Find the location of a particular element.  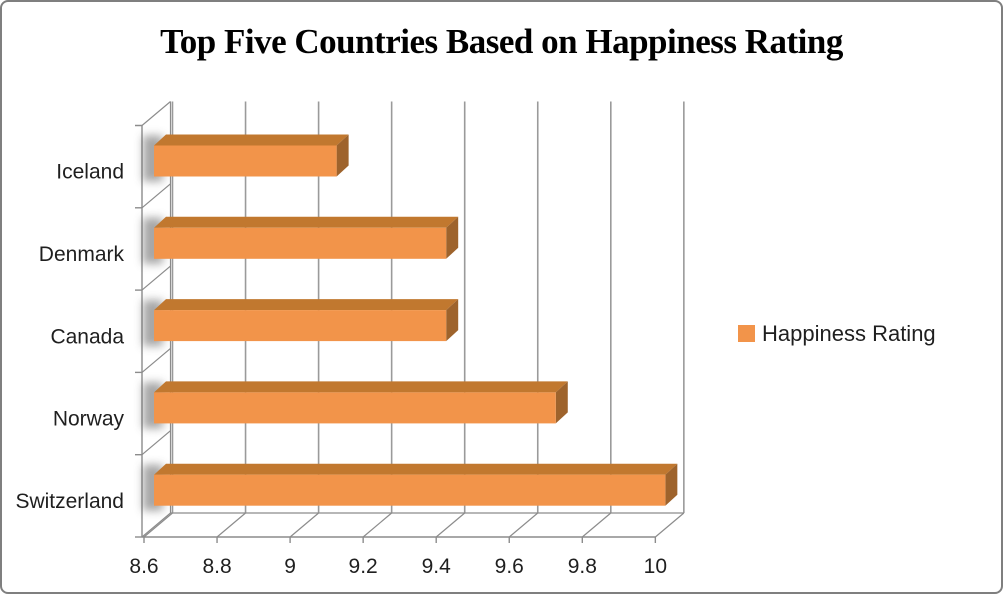

bar-side-face-canada is located at coordinates (452, 320).